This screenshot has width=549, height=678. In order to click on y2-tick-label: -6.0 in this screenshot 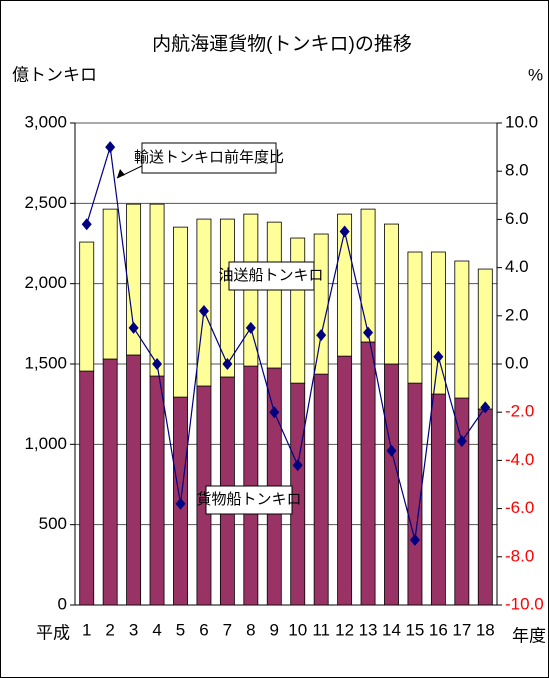, I will do `click(519, 507)`.